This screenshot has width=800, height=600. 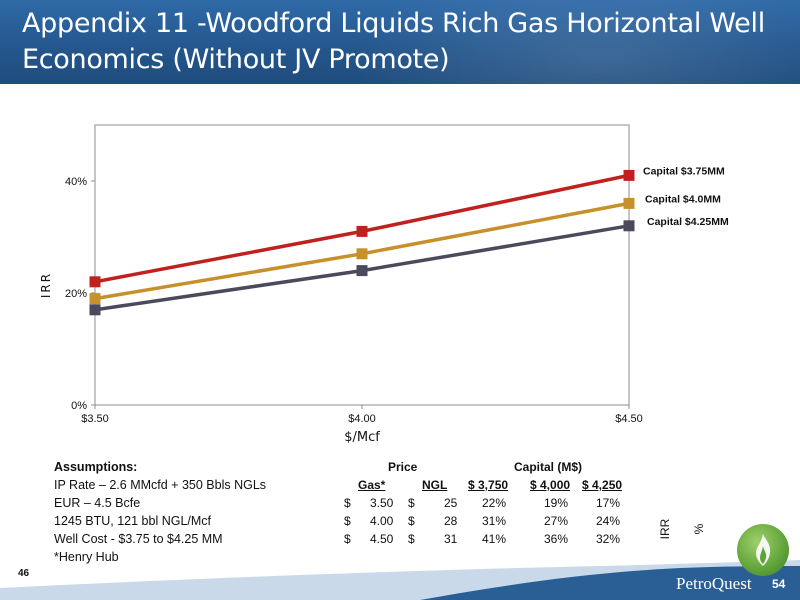 What do you see at coordinates (684, 171) in the screenshot?
I see `series-label: Capital $3.75MM` at bounding box center [684, 171].